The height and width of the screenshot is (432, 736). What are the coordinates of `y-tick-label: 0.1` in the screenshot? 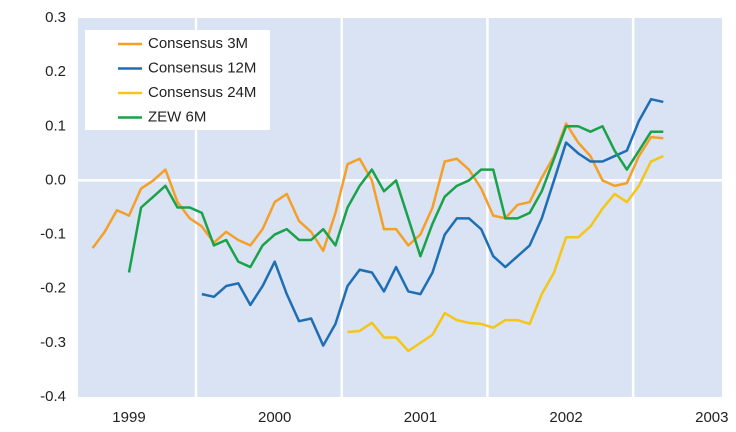 It's located at (55, 125).